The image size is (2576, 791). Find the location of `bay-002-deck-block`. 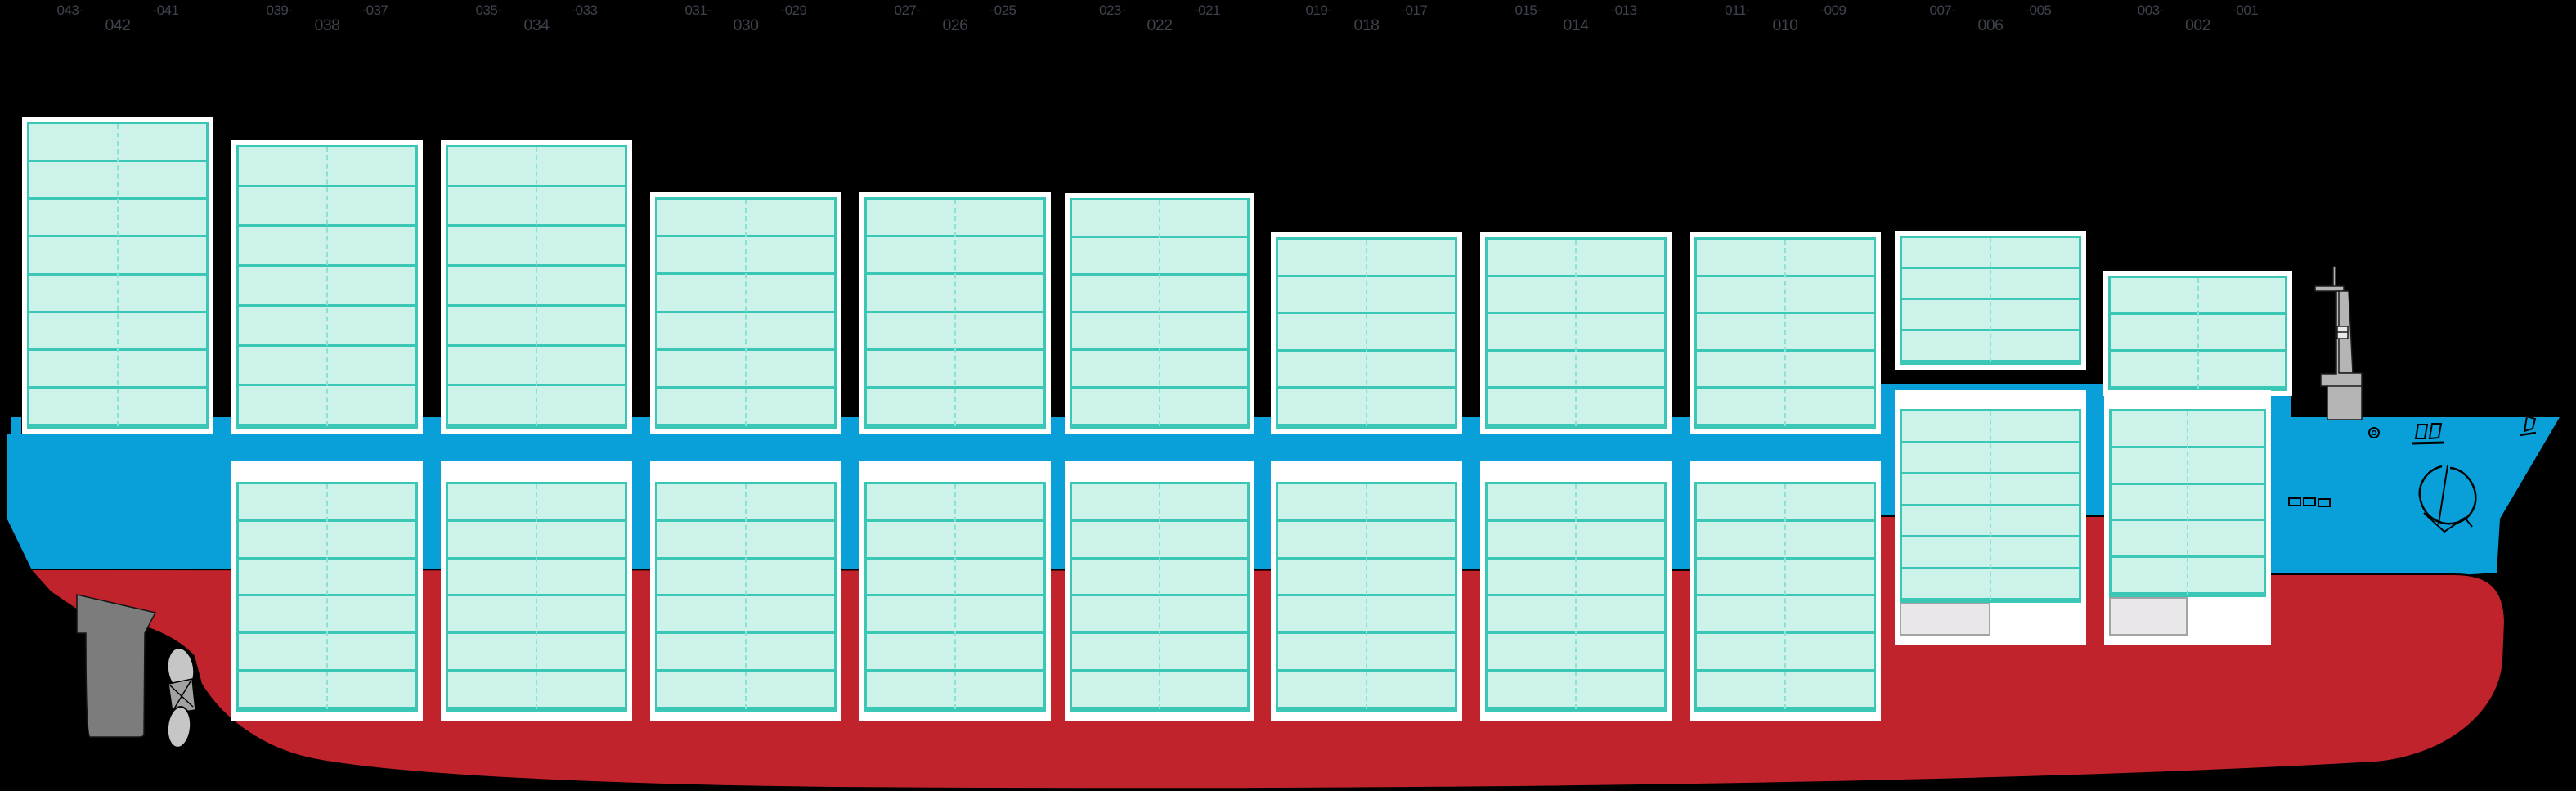

bay-002-deck-block is located at coordinates (2197, 333).